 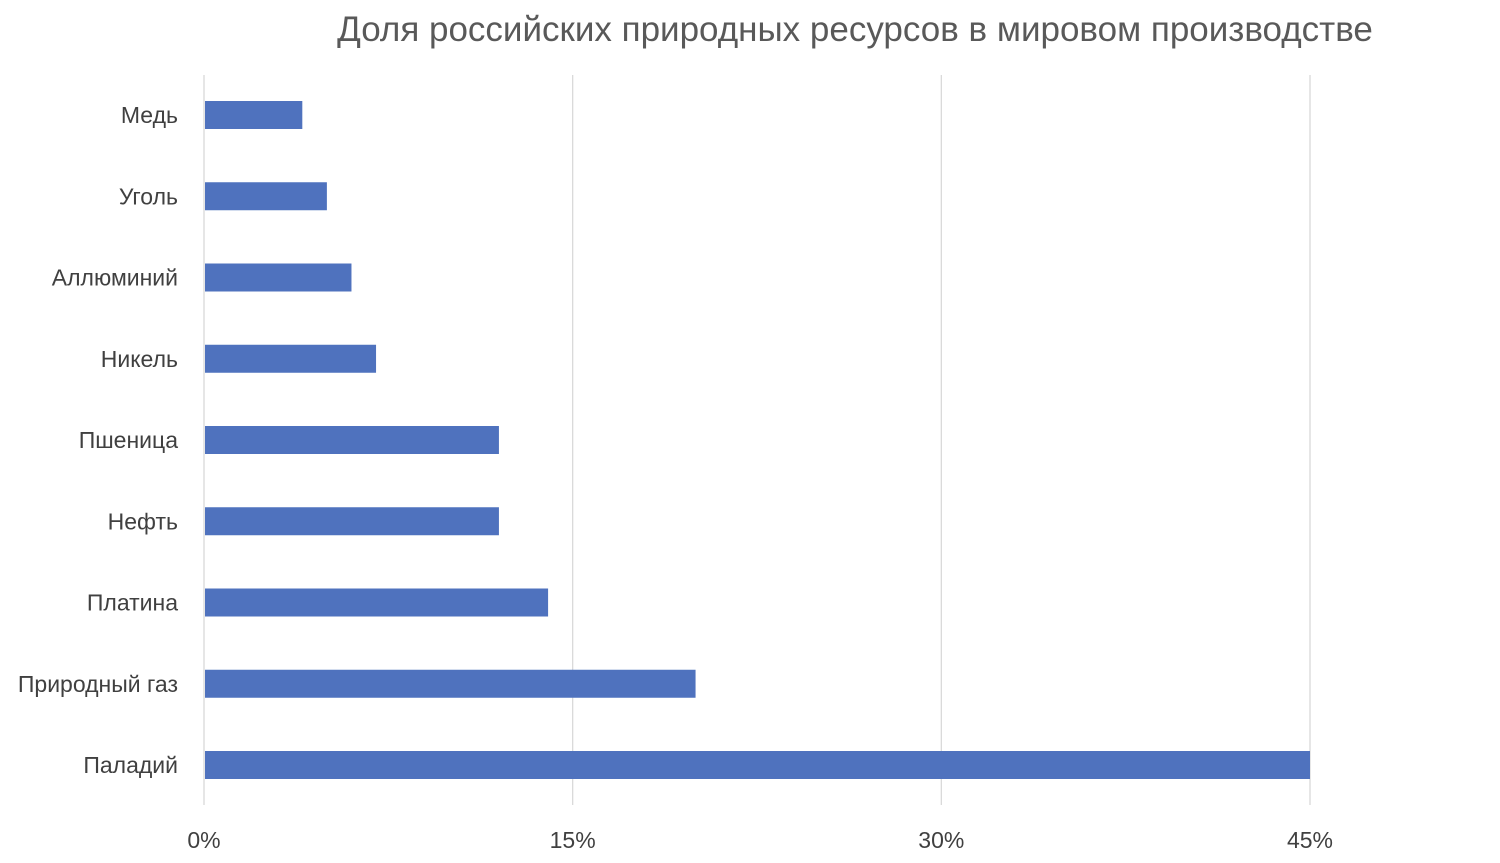 I want to click on category-label: Платина, so click(x=132, y=603).